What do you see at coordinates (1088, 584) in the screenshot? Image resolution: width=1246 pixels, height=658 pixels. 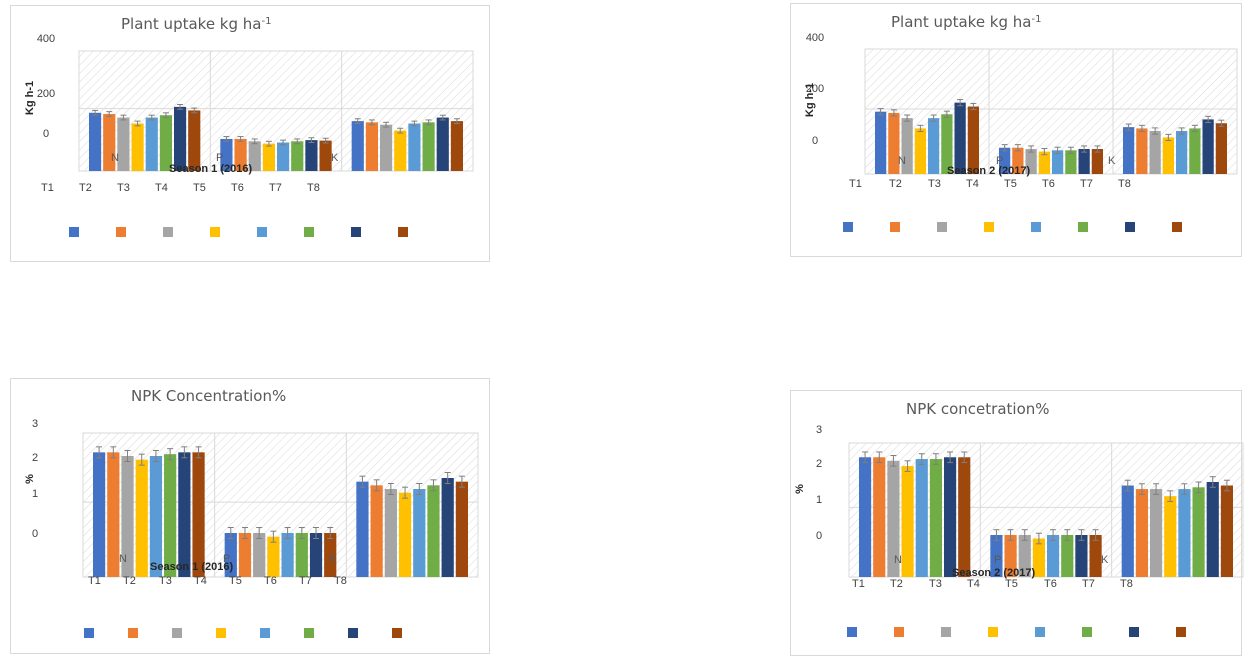 I see `treatment-label: T7` at bounding box center [1088, 584].